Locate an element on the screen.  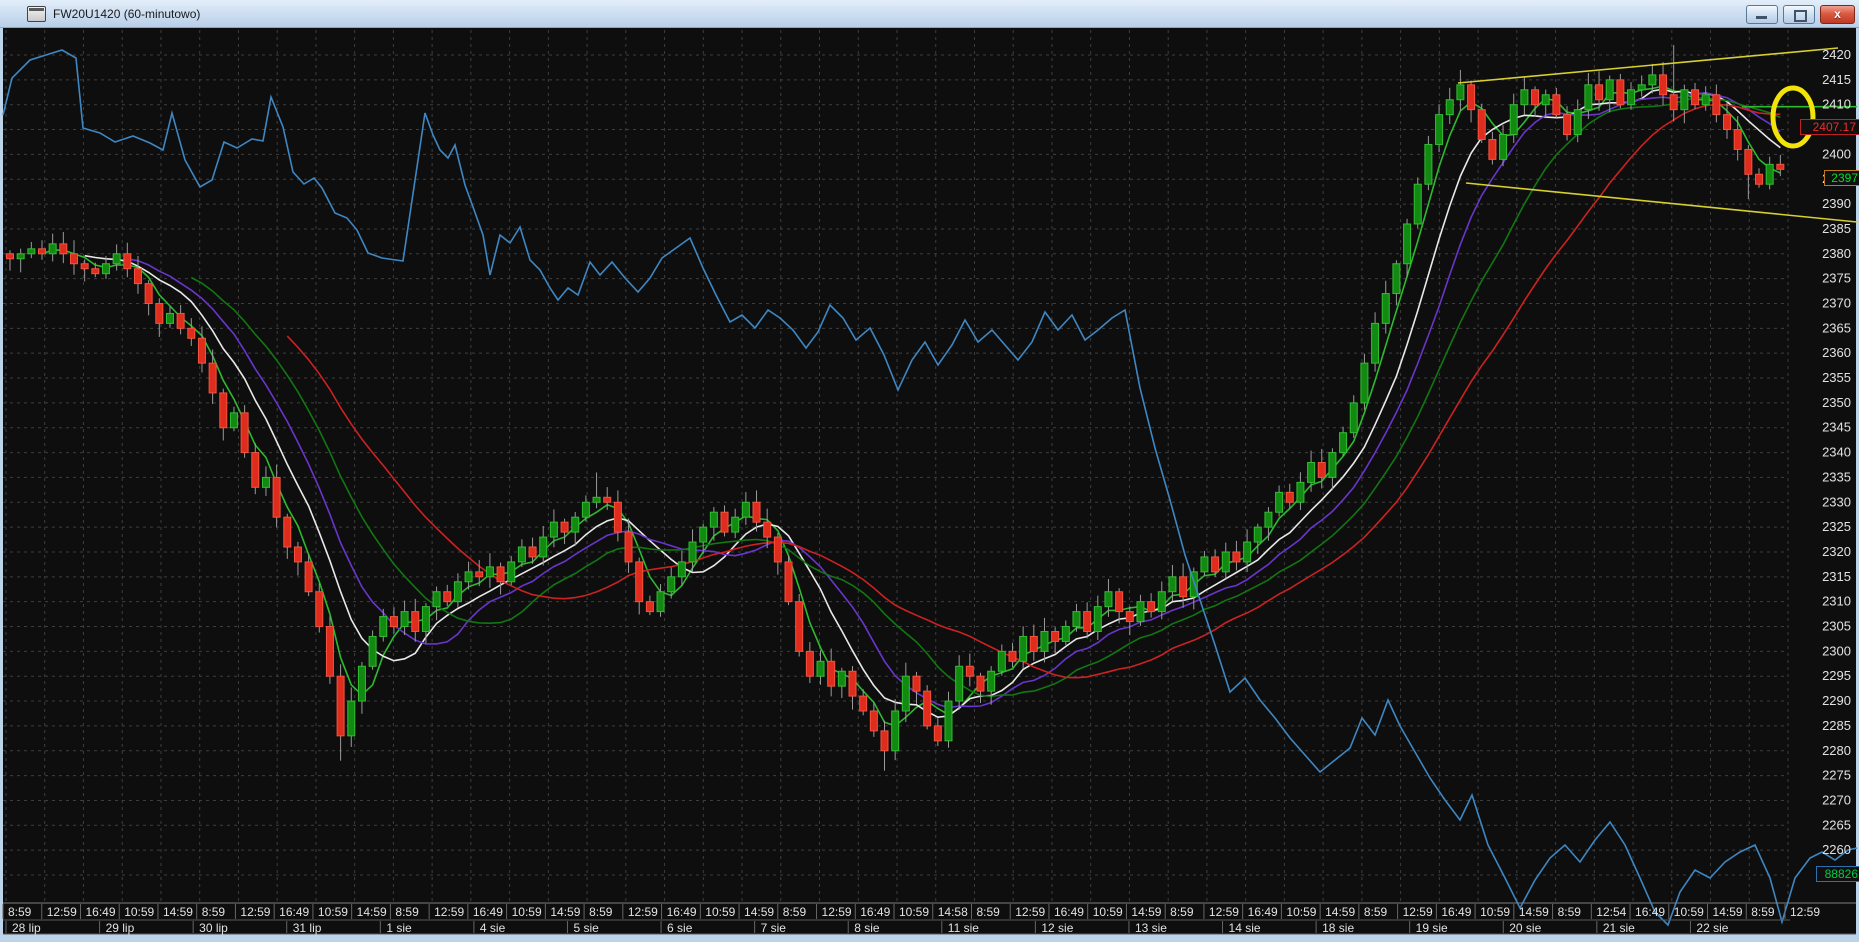
ma-red-value-badge: 2407.17 is located at coordinates (1829, 127).